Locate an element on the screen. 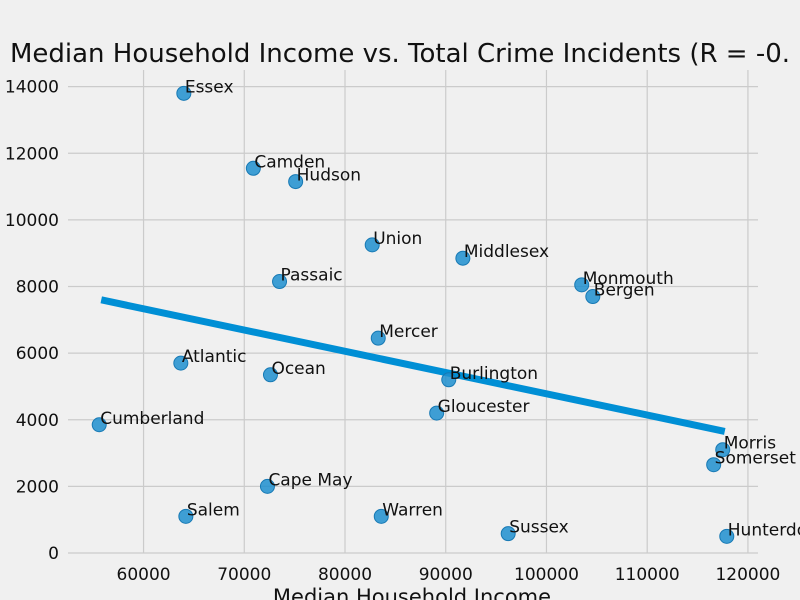  point-label: Hudson is located at coordinates (329, 176).